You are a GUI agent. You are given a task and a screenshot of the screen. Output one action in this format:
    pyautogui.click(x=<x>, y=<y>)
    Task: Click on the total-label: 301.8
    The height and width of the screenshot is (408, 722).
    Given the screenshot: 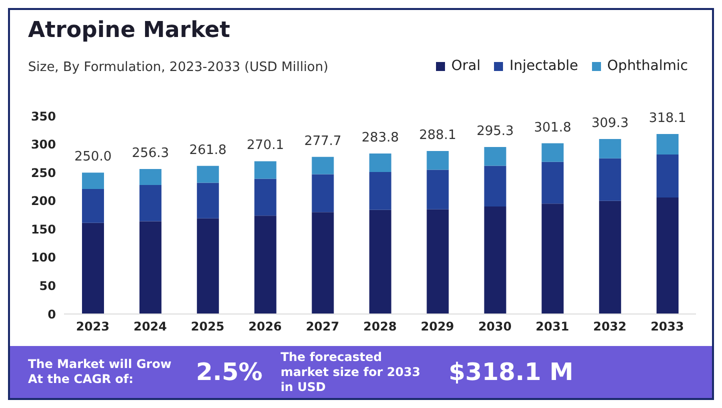 What is the action you would take?
    pyautogui.click(x=553, y=128)
    